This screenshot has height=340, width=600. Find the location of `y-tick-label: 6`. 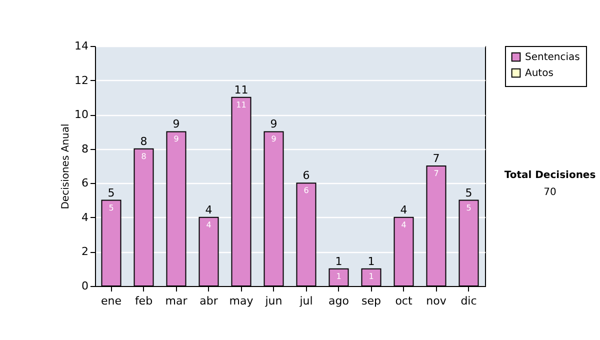

y-tick-label: 6 is located at coordinates (85, 183).